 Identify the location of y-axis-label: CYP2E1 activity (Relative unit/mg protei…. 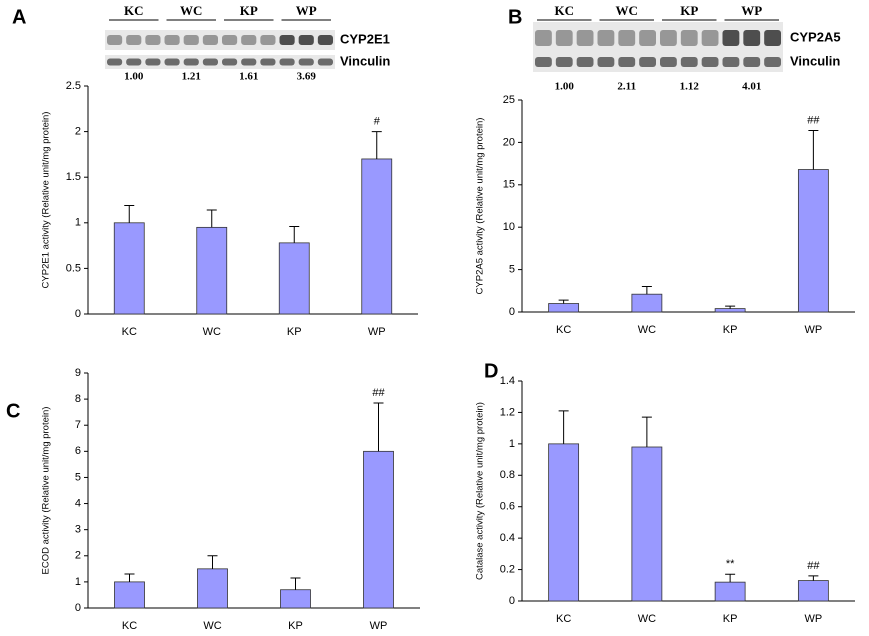
(46, 200).